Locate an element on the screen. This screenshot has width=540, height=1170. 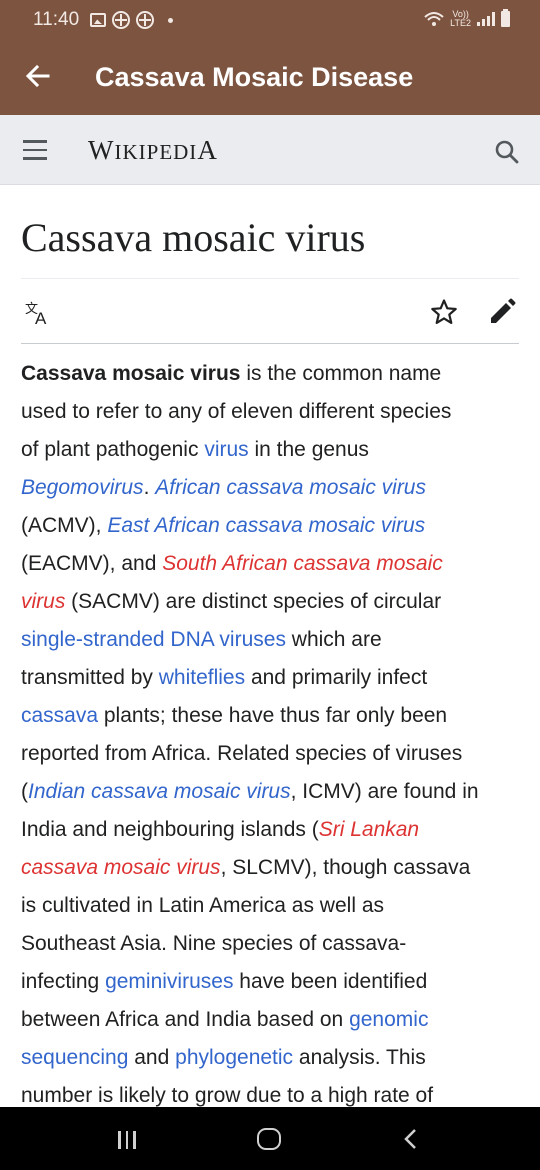
text-line: single-stranded DNA viruses which are is located at coordinates (271, 640).